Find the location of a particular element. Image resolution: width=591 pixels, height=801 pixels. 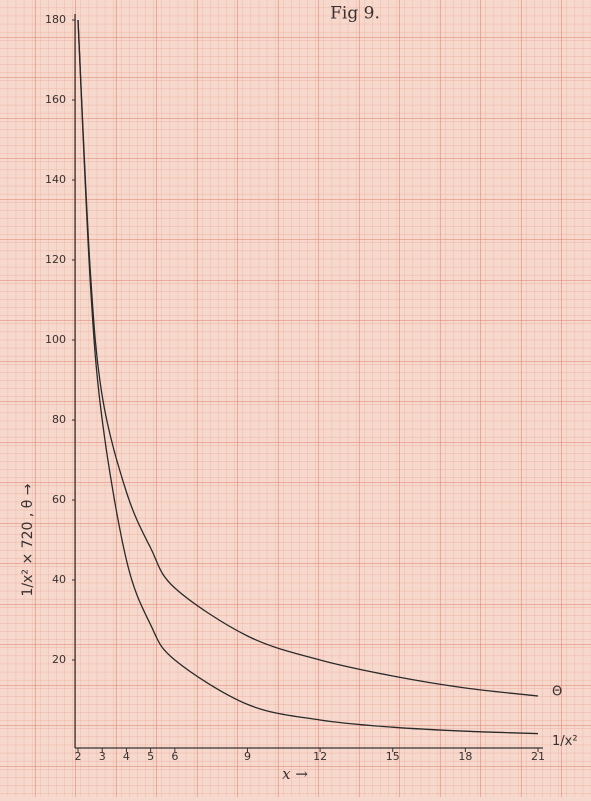

x-tick-label: 9 is located at coordinates (247, 756).